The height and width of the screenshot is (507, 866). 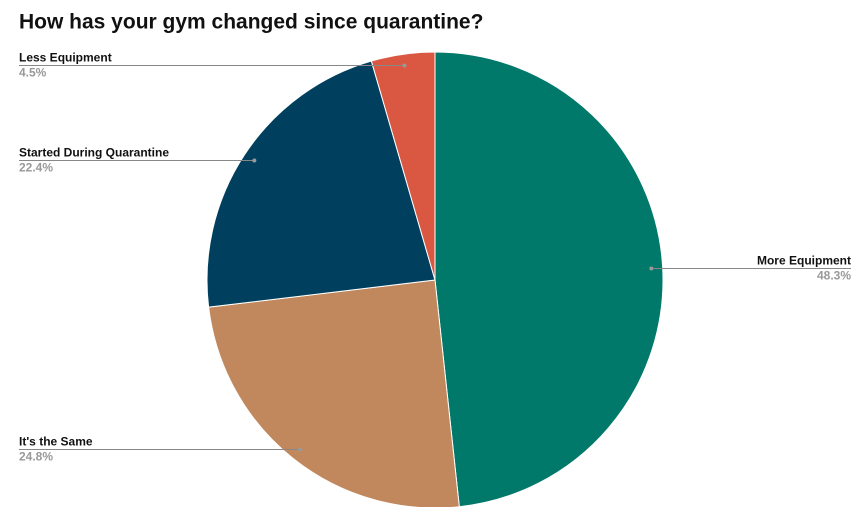 I want to click on slice-label: It's the Same, so click(x=56, y=442).